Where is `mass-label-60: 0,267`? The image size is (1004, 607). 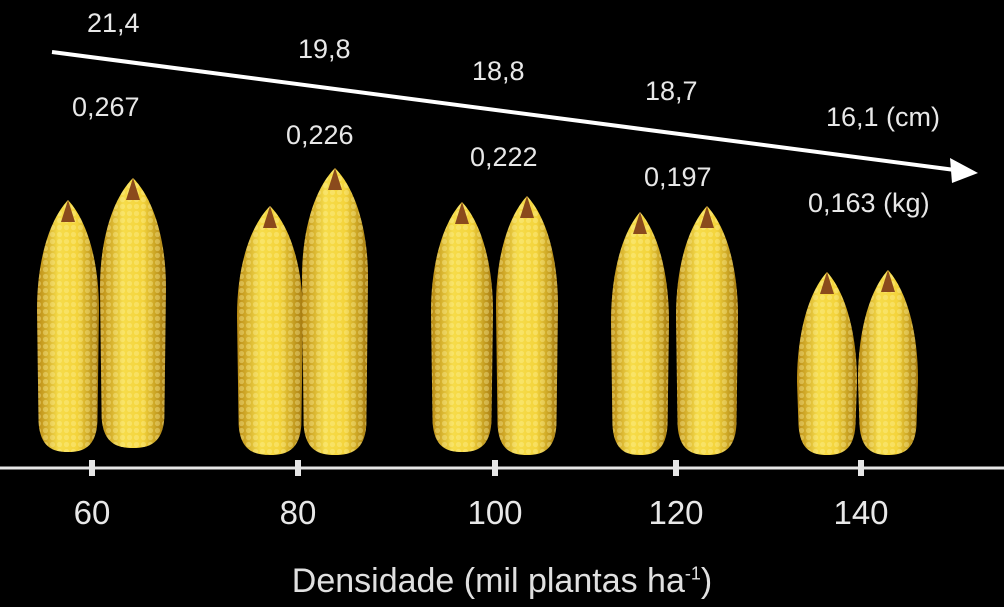 mass-label-60: 0,267 is located at coordinates (106, 107).